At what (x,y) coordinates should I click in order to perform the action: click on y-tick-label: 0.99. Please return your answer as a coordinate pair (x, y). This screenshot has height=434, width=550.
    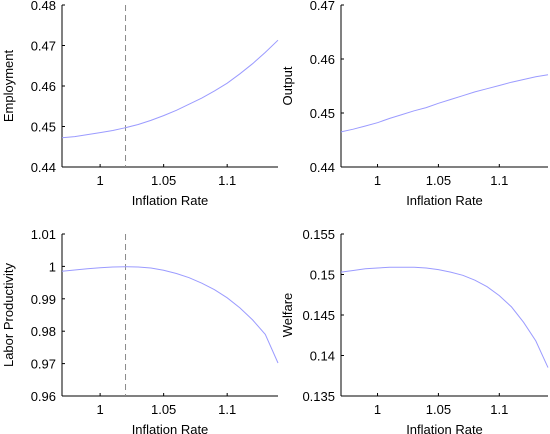
    Looking at the image, I should click on (43, 299).